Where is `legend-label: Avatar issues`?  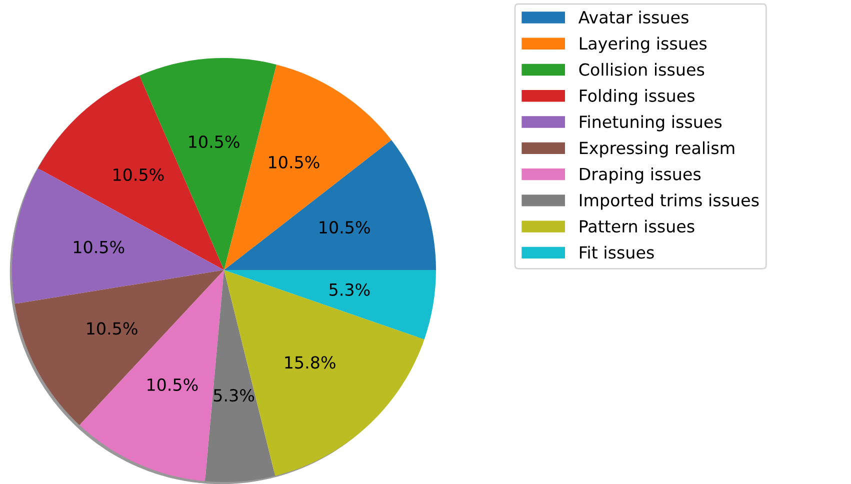
legend-label: Avatar issues is located at coordinates (633, 17).